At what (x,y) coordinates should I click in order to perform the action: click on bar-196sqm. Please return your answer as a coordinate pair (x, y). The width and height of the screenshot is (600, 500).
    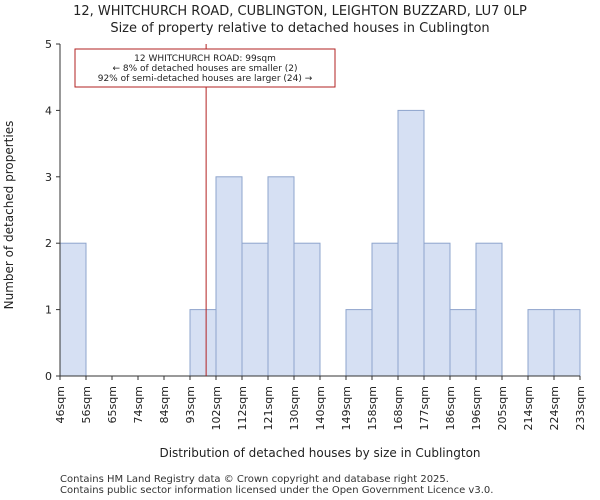
    Looking at the image, I should click on (489, 309).